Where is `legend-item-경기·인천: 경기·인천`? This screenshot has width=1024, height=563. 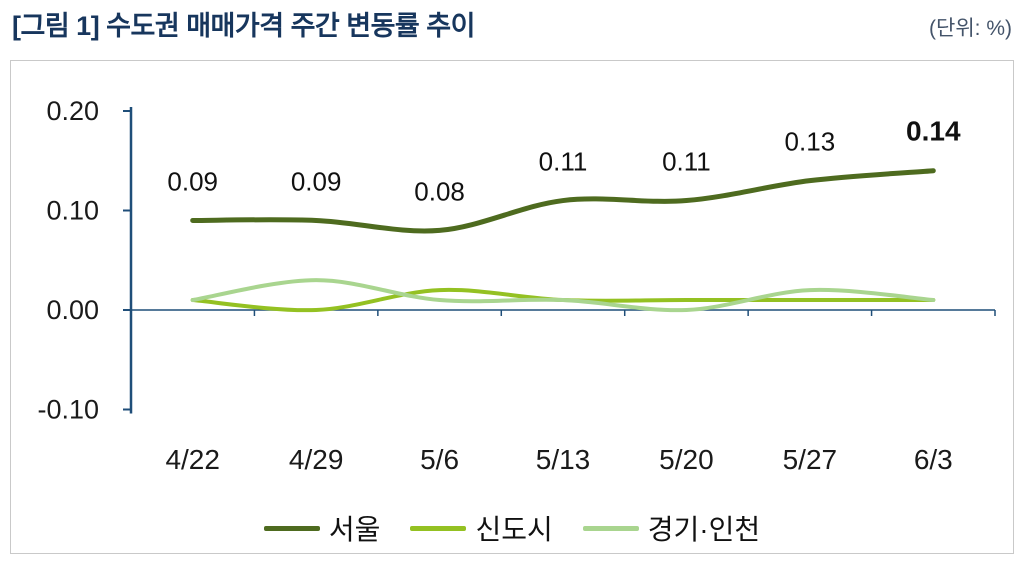 legend-item-경기·인천: 경기·인천 is located at coordinates (671, 528).